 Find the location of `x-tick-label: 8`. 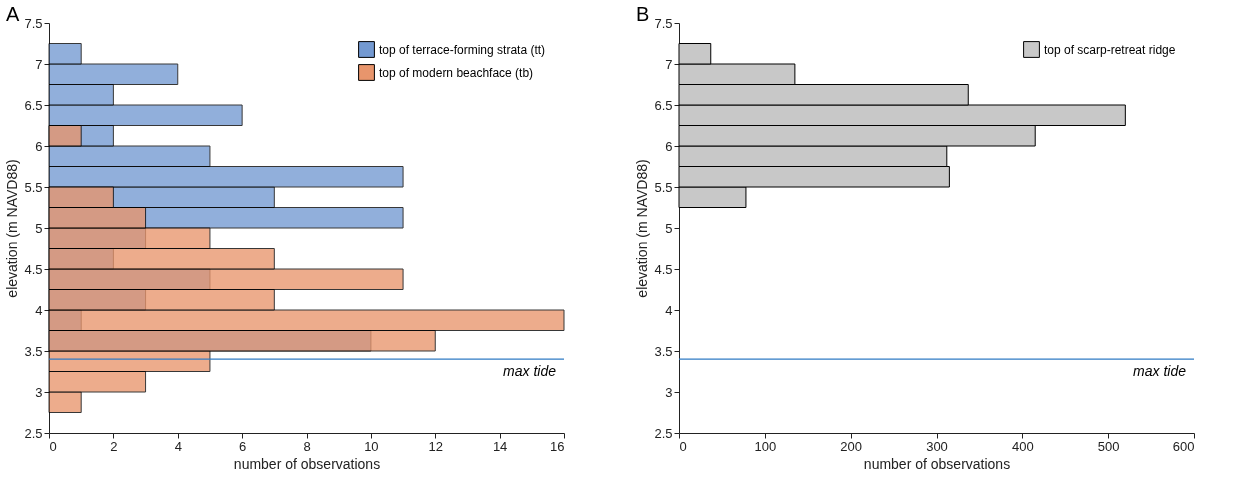

x-tick-label: 8 is located at coordinates (307, 446).